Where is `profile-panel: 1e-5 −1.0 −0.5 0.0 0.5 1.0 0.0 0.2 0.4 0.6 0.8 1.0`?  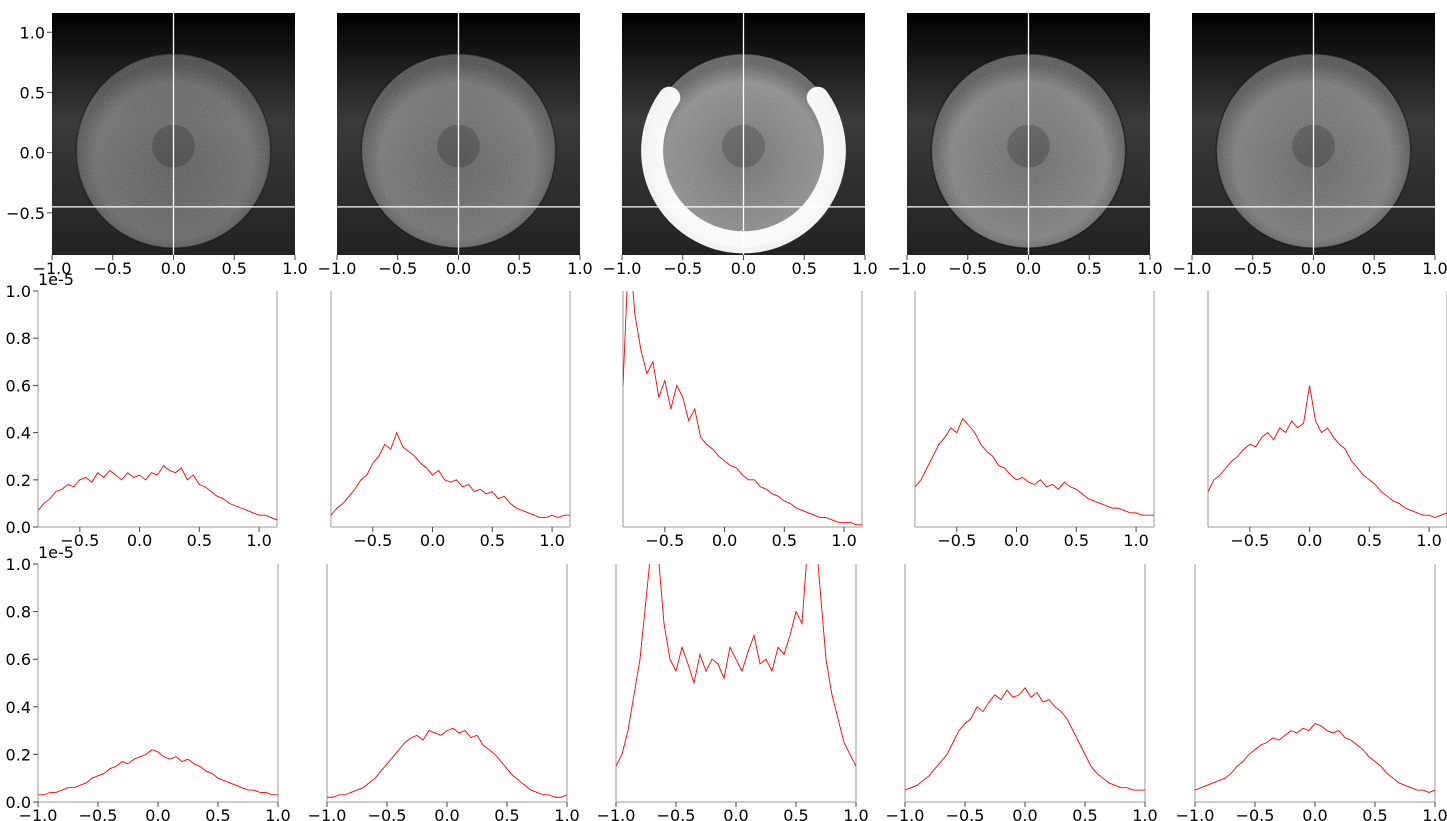 profile-panel: 1e-5 −1.0 −0.5 0.0 0.5 1.0 0.0 0.2 0.4 0.6 0.8 1.0 is located at coordinates (148, 682).